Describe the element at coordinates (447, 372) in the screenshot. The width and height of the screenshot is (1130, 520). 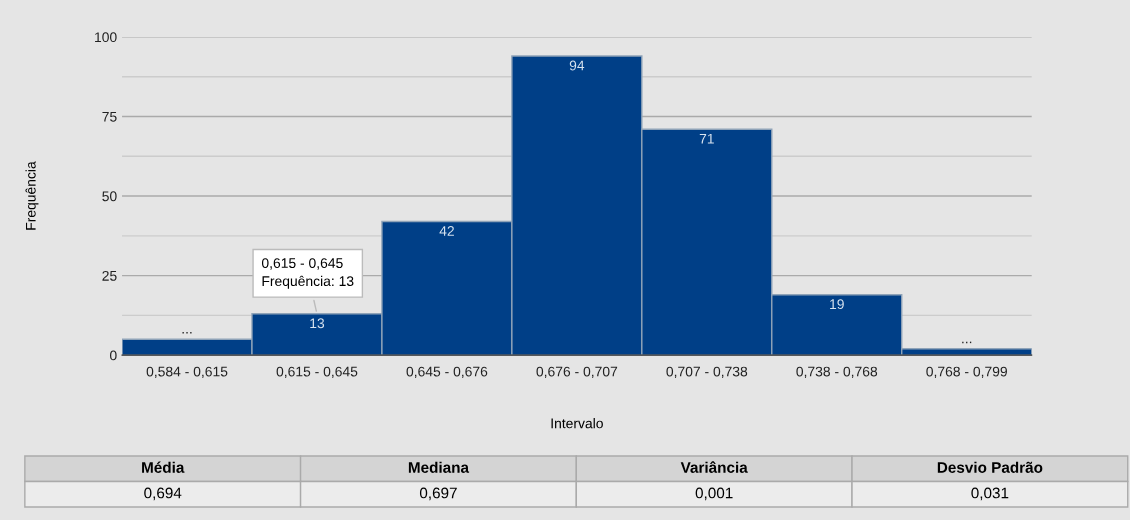
I see `x-tick-label: 0,645 - 0,676` at that location.